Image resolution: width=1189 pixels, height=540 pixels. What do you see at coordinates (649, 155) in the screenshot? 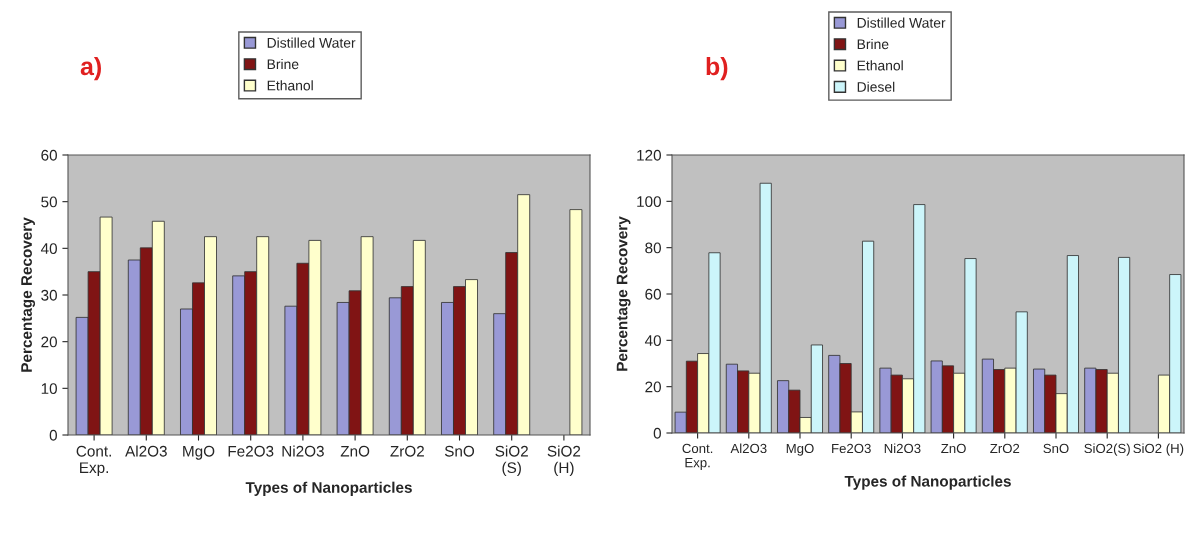
I see `y-tick-label: 120` at bounding box center [649, 155].